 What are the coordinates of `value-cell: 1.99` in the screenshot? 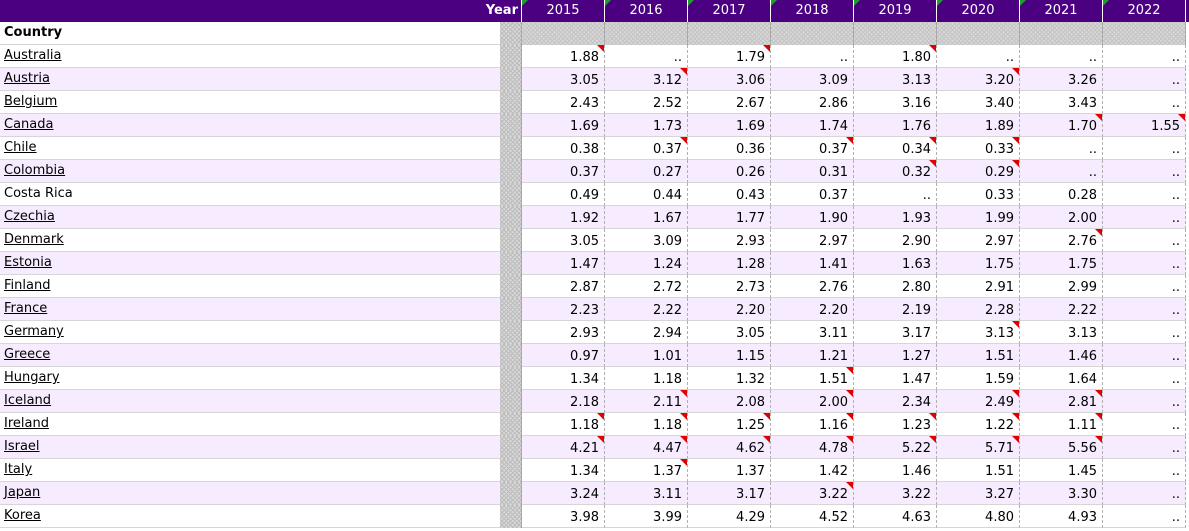 It's located at (978, 217).